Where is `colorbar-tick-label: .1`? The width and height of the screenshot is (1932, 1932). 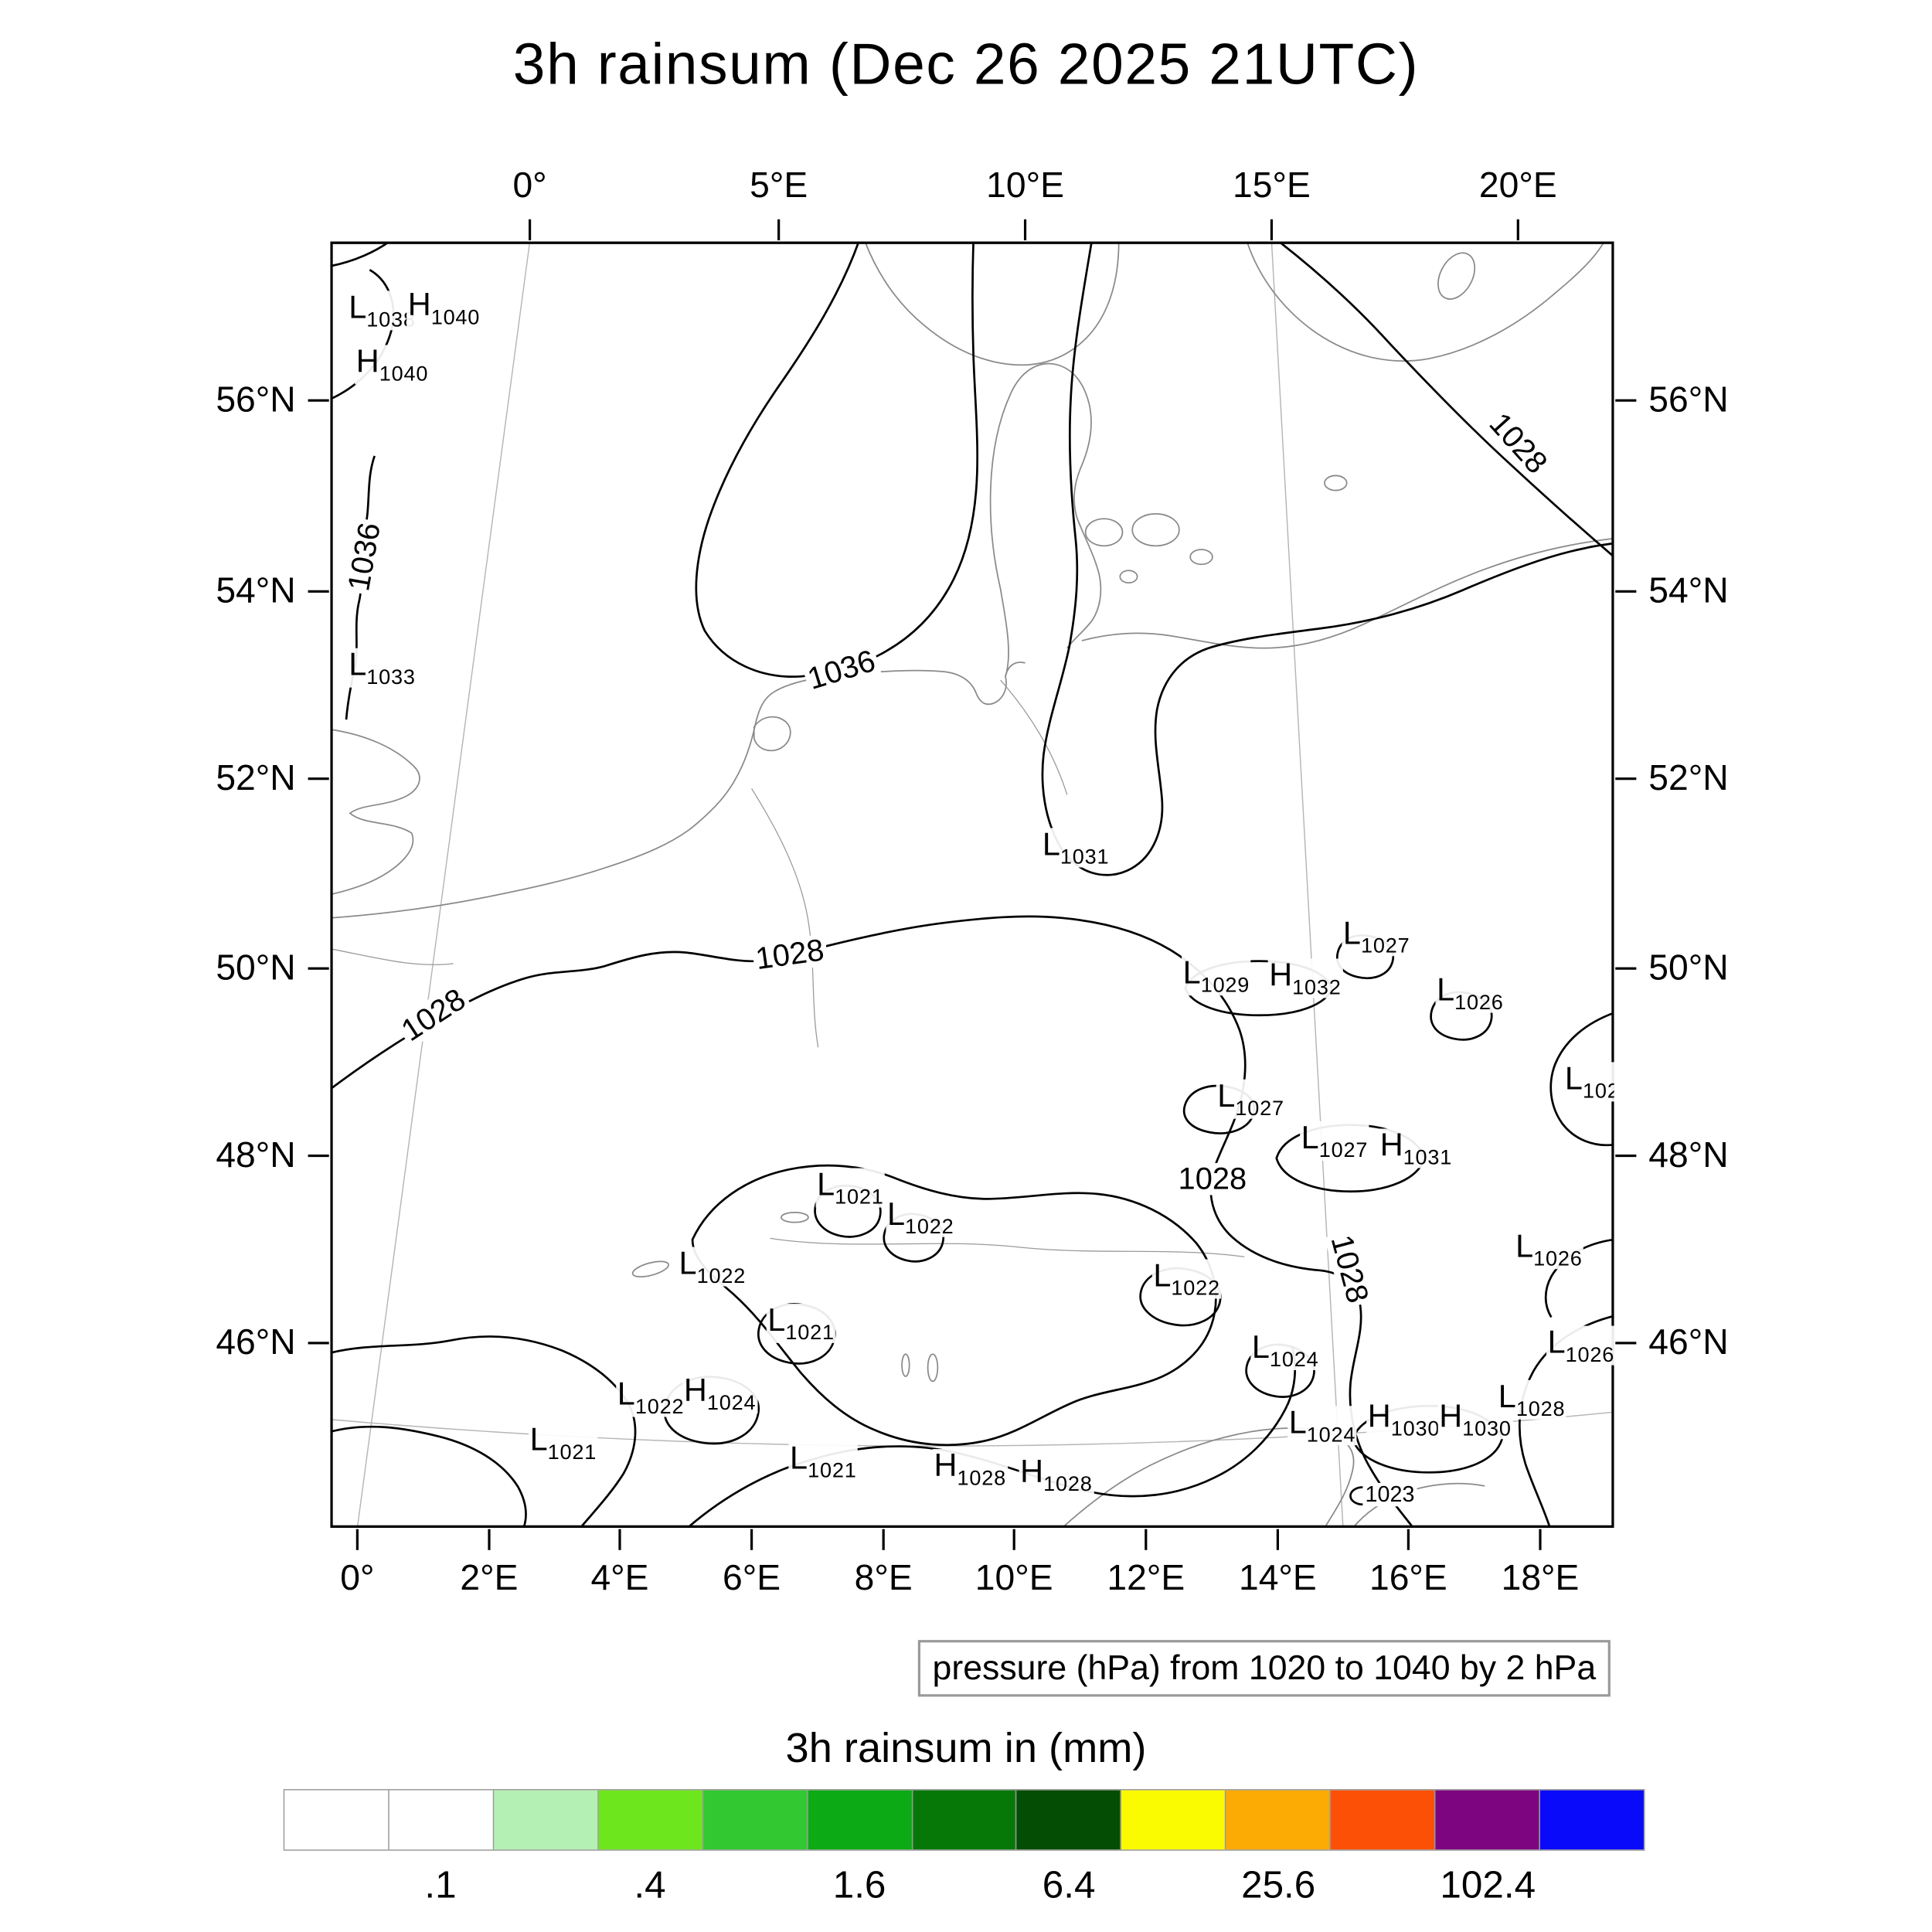 colorbar-tick-label: .1 is located at coordinates (440, 1884).